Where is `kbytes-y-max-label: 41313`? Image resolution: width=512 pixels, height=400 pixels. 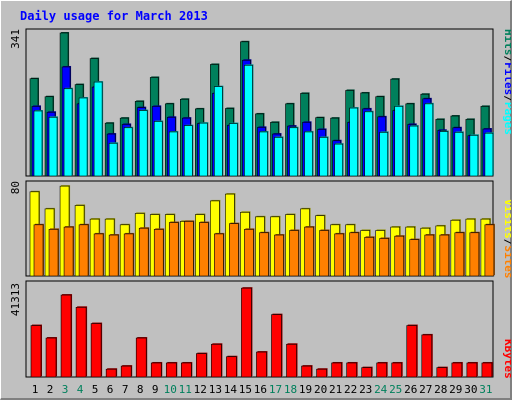
kbytes-y-max-label: 41313 is located at coordinates (15, 299).